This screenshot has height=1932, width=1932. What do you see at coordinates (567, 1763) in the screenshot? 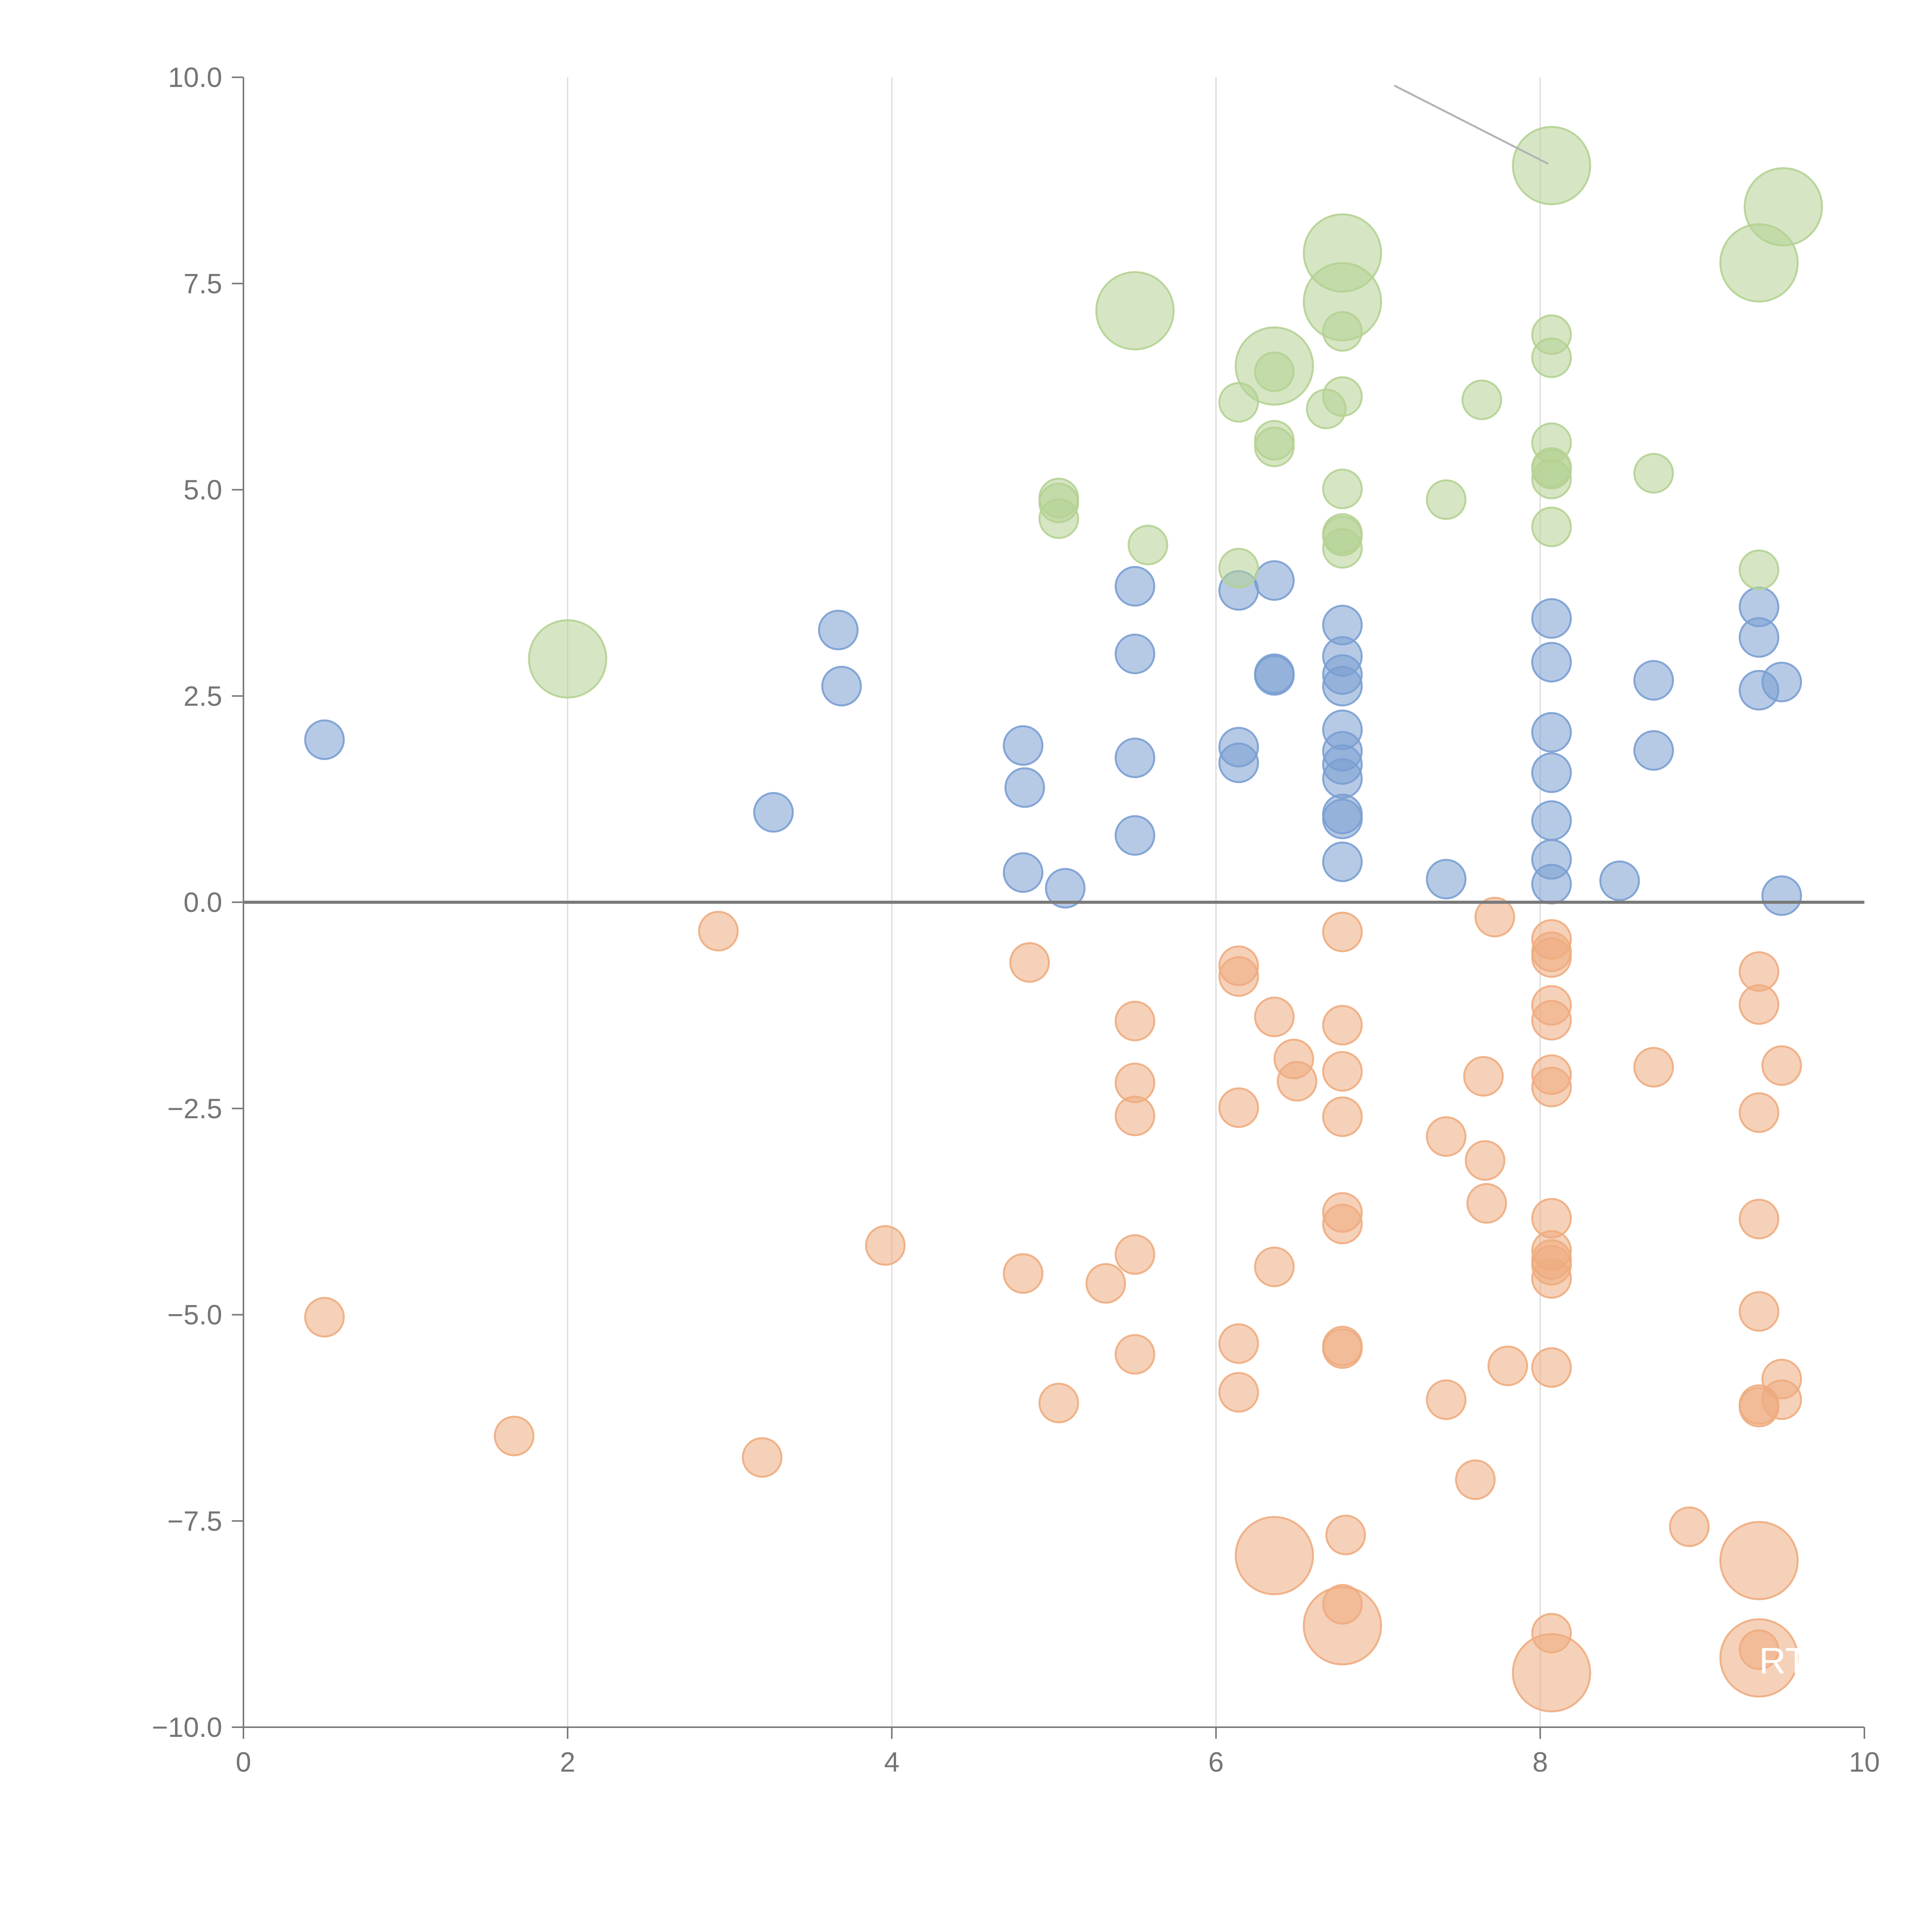
I see `x-tick-label: 2` at bounding box center [567, 1763].